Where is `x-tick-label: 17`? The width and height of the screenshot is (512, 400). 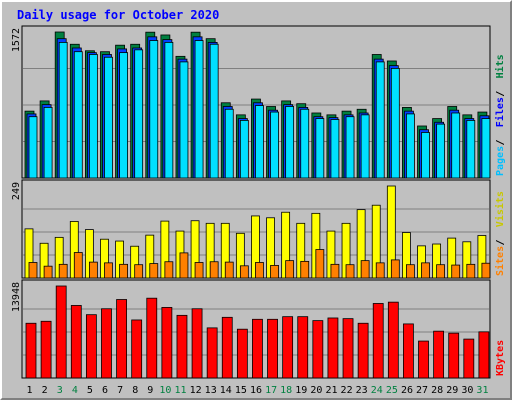
x-tick-label: 17 is located at coordinates (271, 390).